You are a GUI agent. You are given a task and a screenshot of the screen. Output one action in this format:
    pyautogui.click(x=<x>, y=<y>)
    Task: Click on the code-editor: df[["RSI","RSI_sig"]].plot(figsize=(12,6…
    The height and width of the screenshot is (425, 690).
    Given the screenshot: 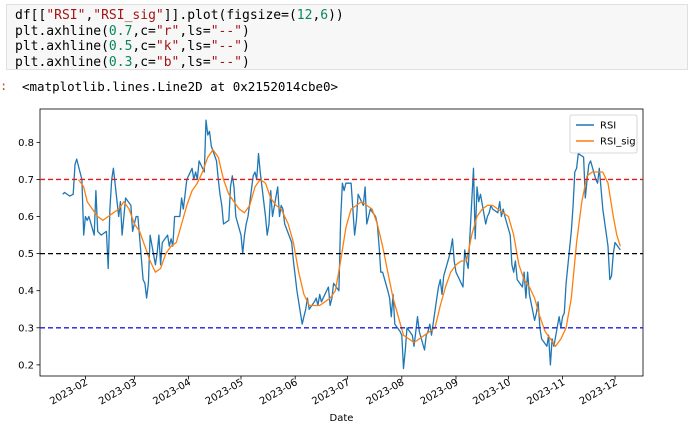 What is the action you would take?
    pyautogui.click(x=179, y=39)
    